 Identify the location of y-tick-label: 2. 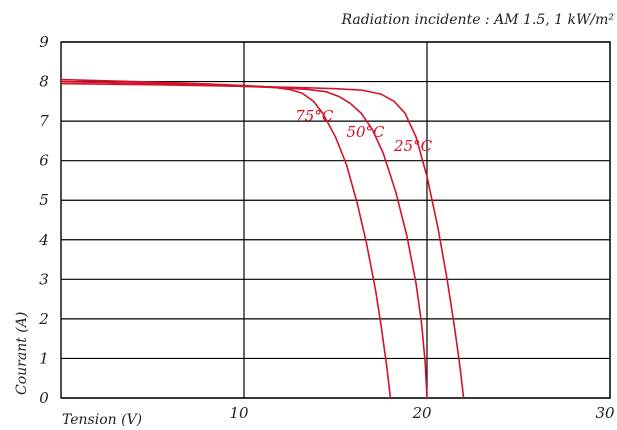
(43, 319).